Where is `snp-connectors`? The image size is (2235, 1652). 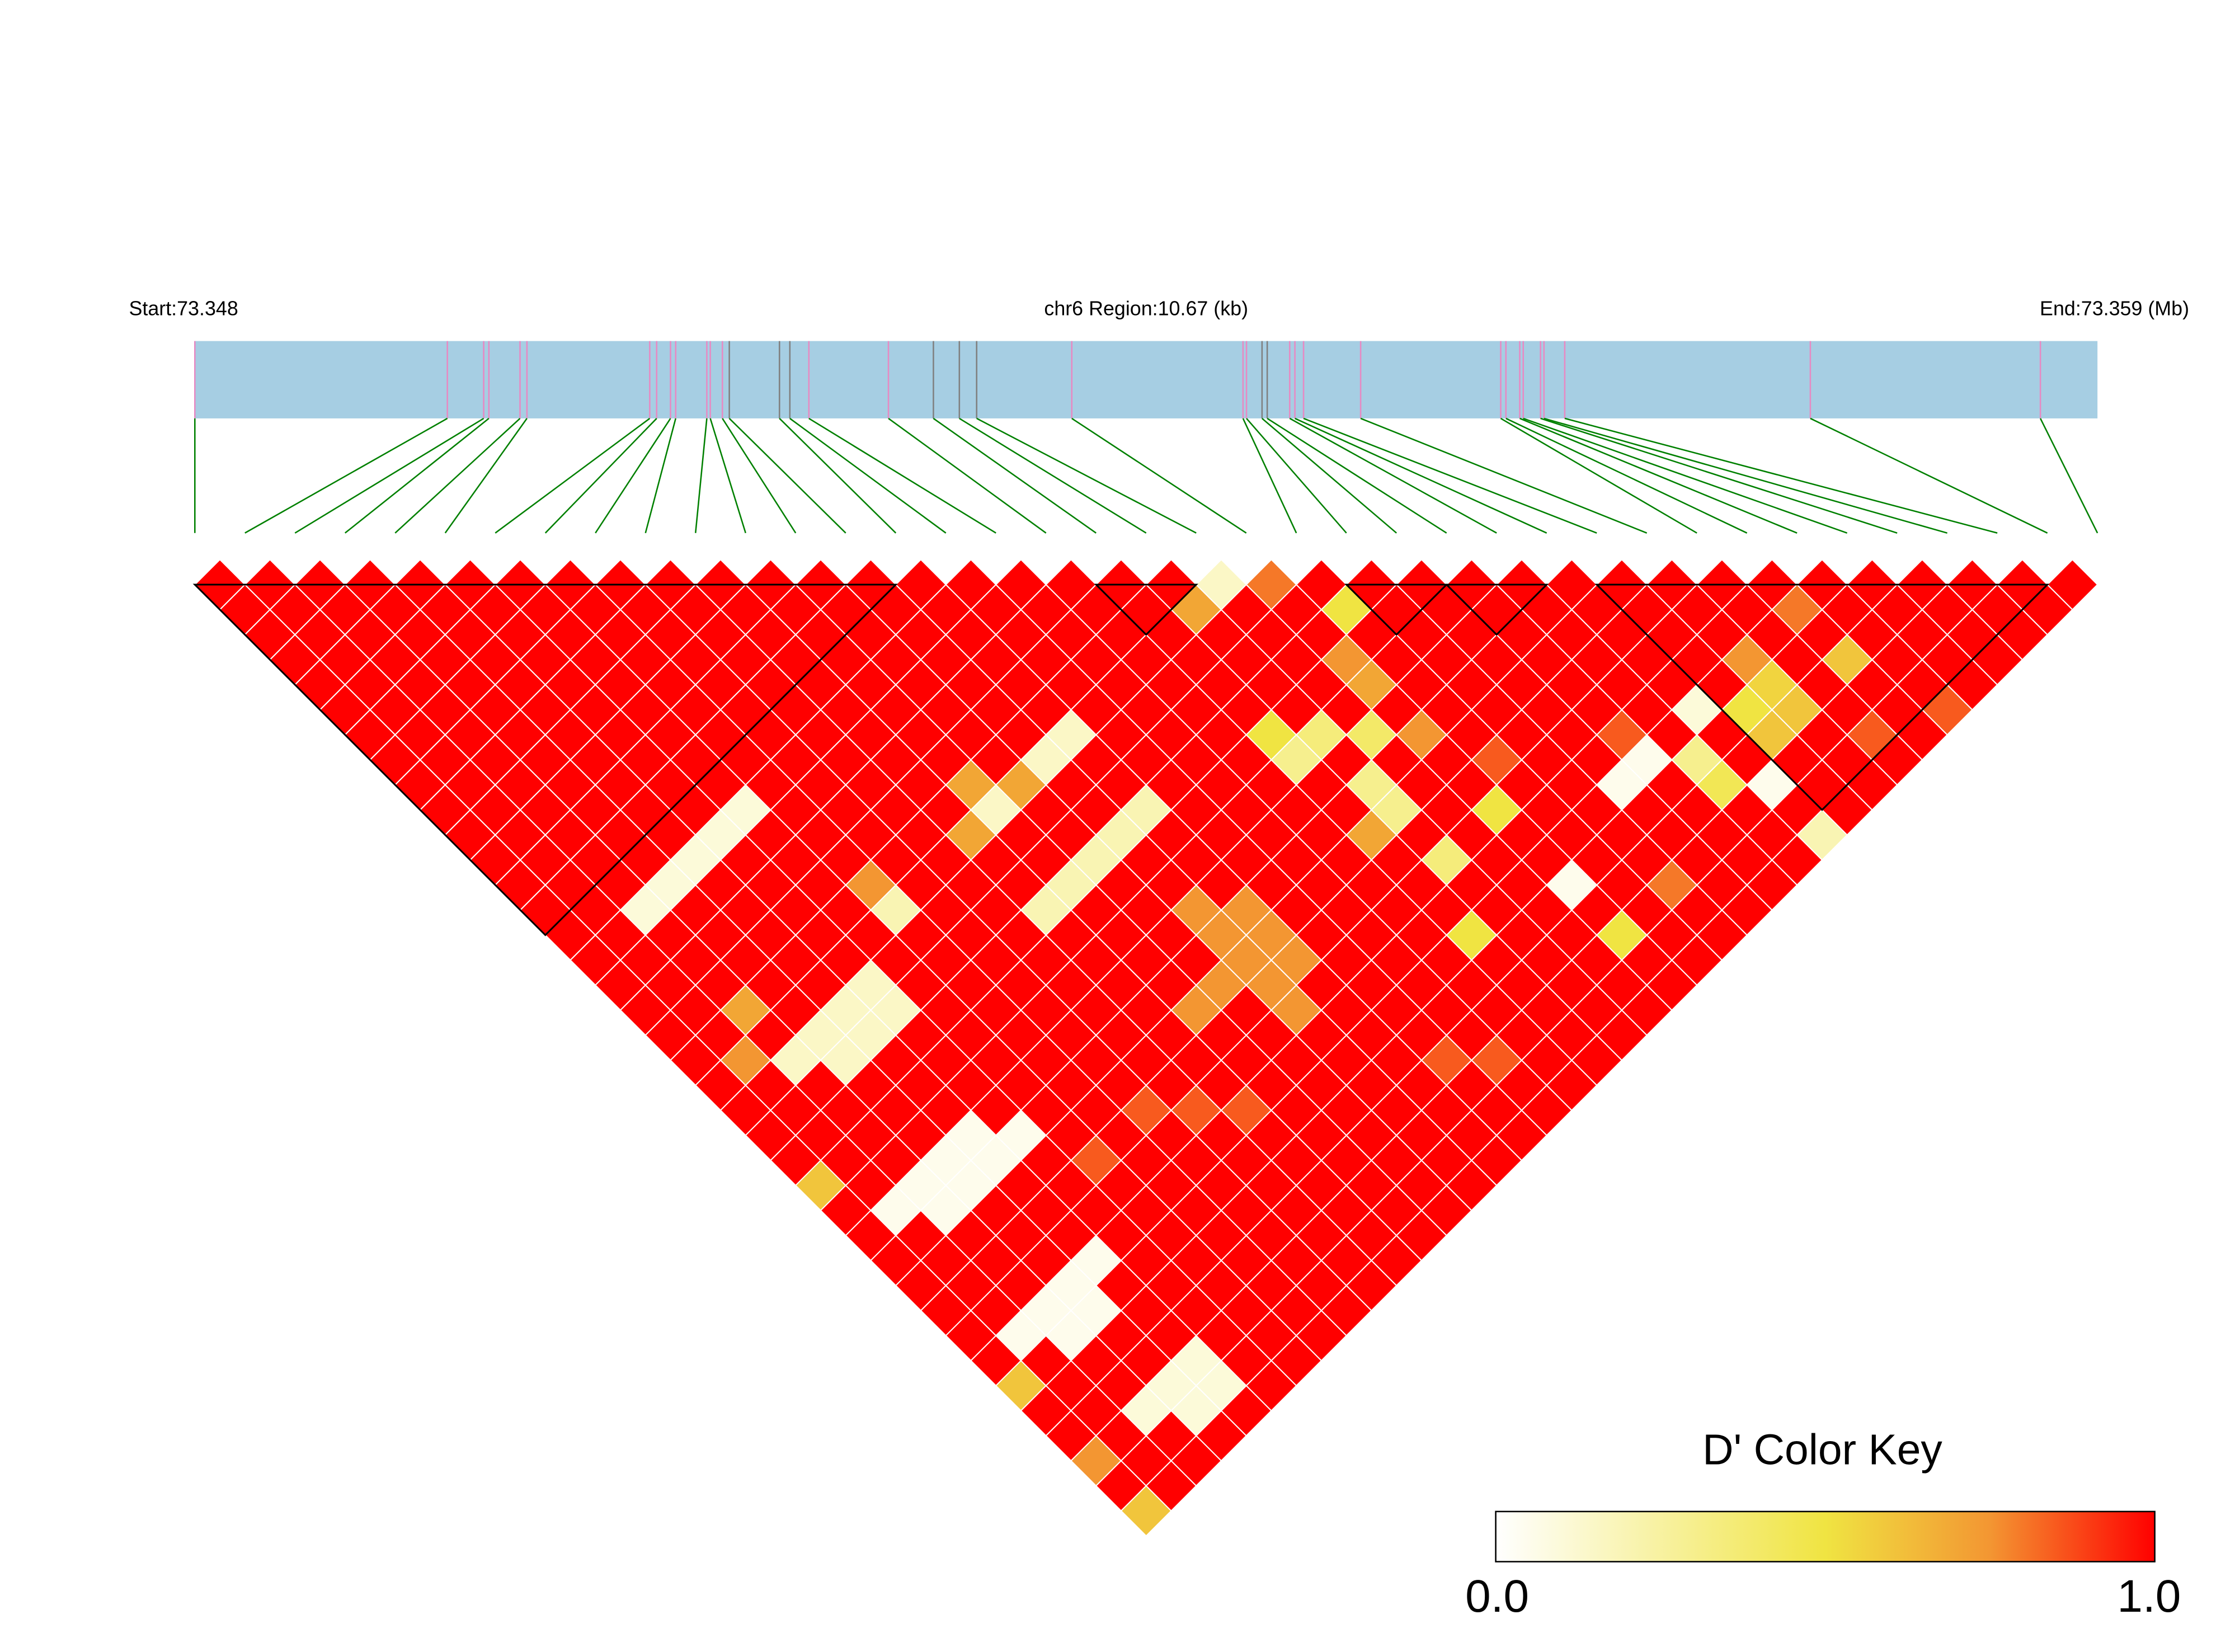
snp-connectors is located at coordinates (1146, 476).